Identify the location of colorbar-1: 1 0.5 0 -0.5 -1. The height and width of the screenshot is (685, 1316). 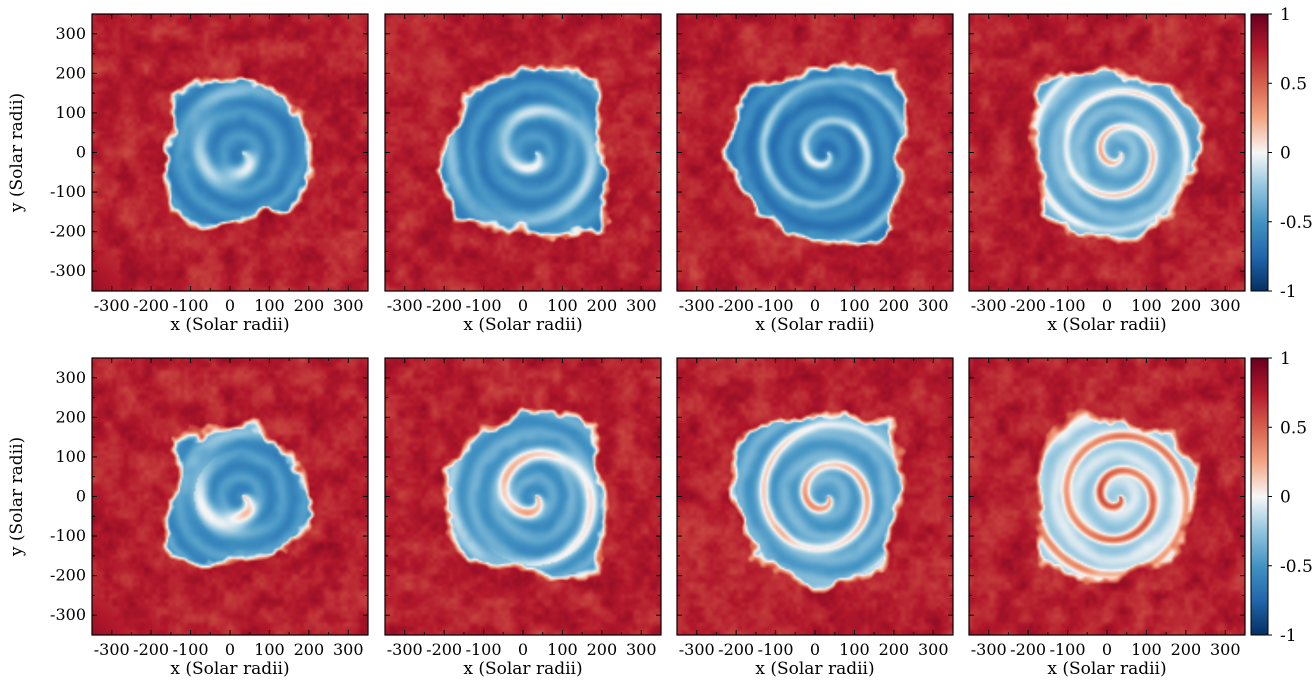
(1281, 497).